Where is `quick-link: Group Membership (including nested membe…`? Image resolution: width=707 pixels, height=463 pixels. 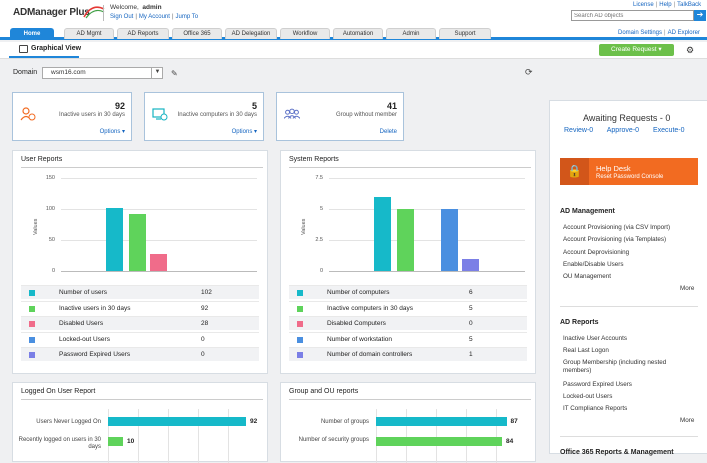
quick-link: Group Membership (including nested membe… is located at coordinates (615, 366).